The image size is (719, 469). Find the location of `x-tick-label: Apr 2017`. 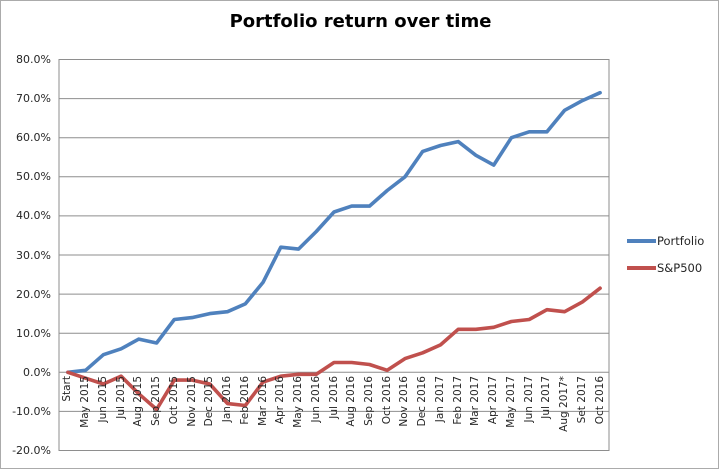

x-tick-label: Apr 2017 is located at coordinates (493, 400).